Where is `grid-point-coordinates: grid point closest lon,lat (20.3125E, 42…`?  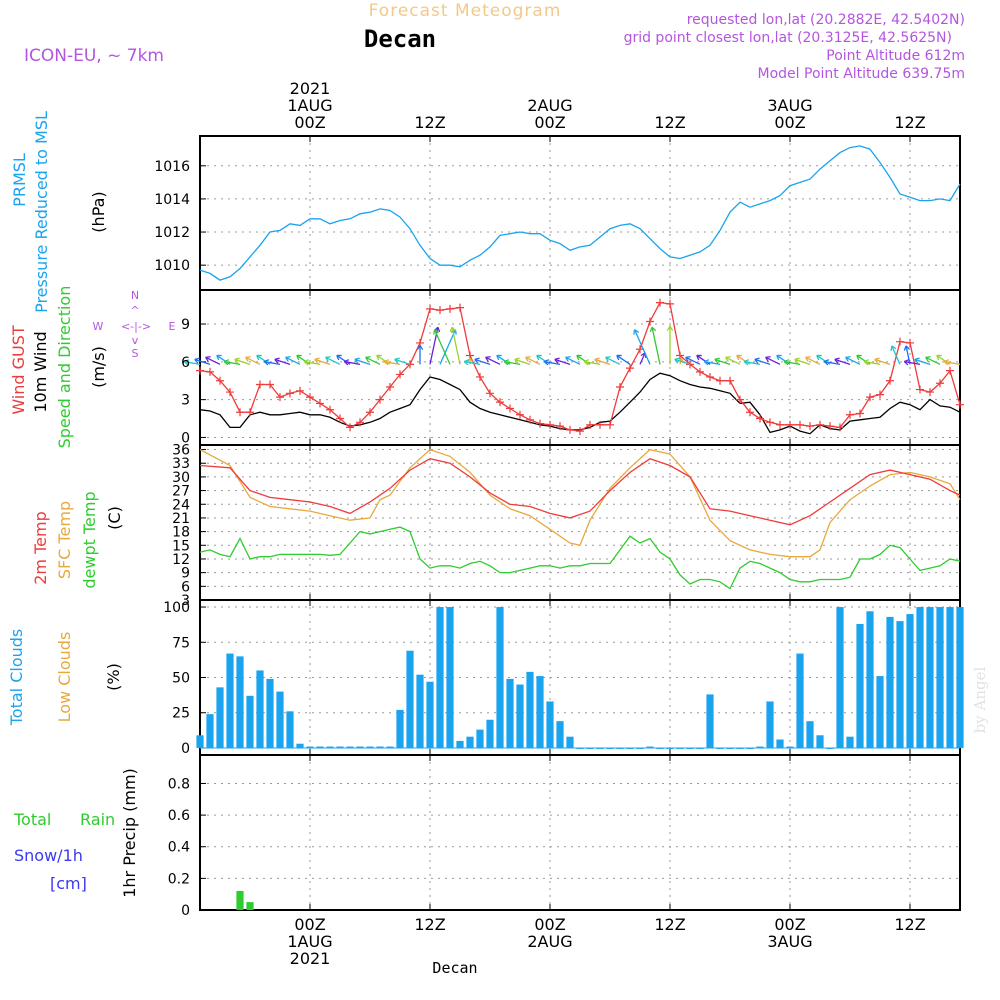
grid-point-coordinates: grid point closest lon,lat (20.3125E, 42… is located at coordinates (788, 38).